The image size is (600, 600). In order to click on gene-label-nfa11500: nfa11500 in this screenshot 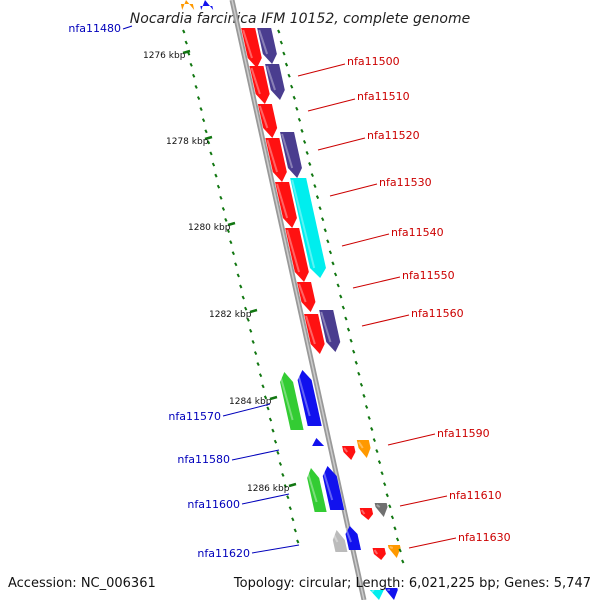, I will do `click(373, 61)`.